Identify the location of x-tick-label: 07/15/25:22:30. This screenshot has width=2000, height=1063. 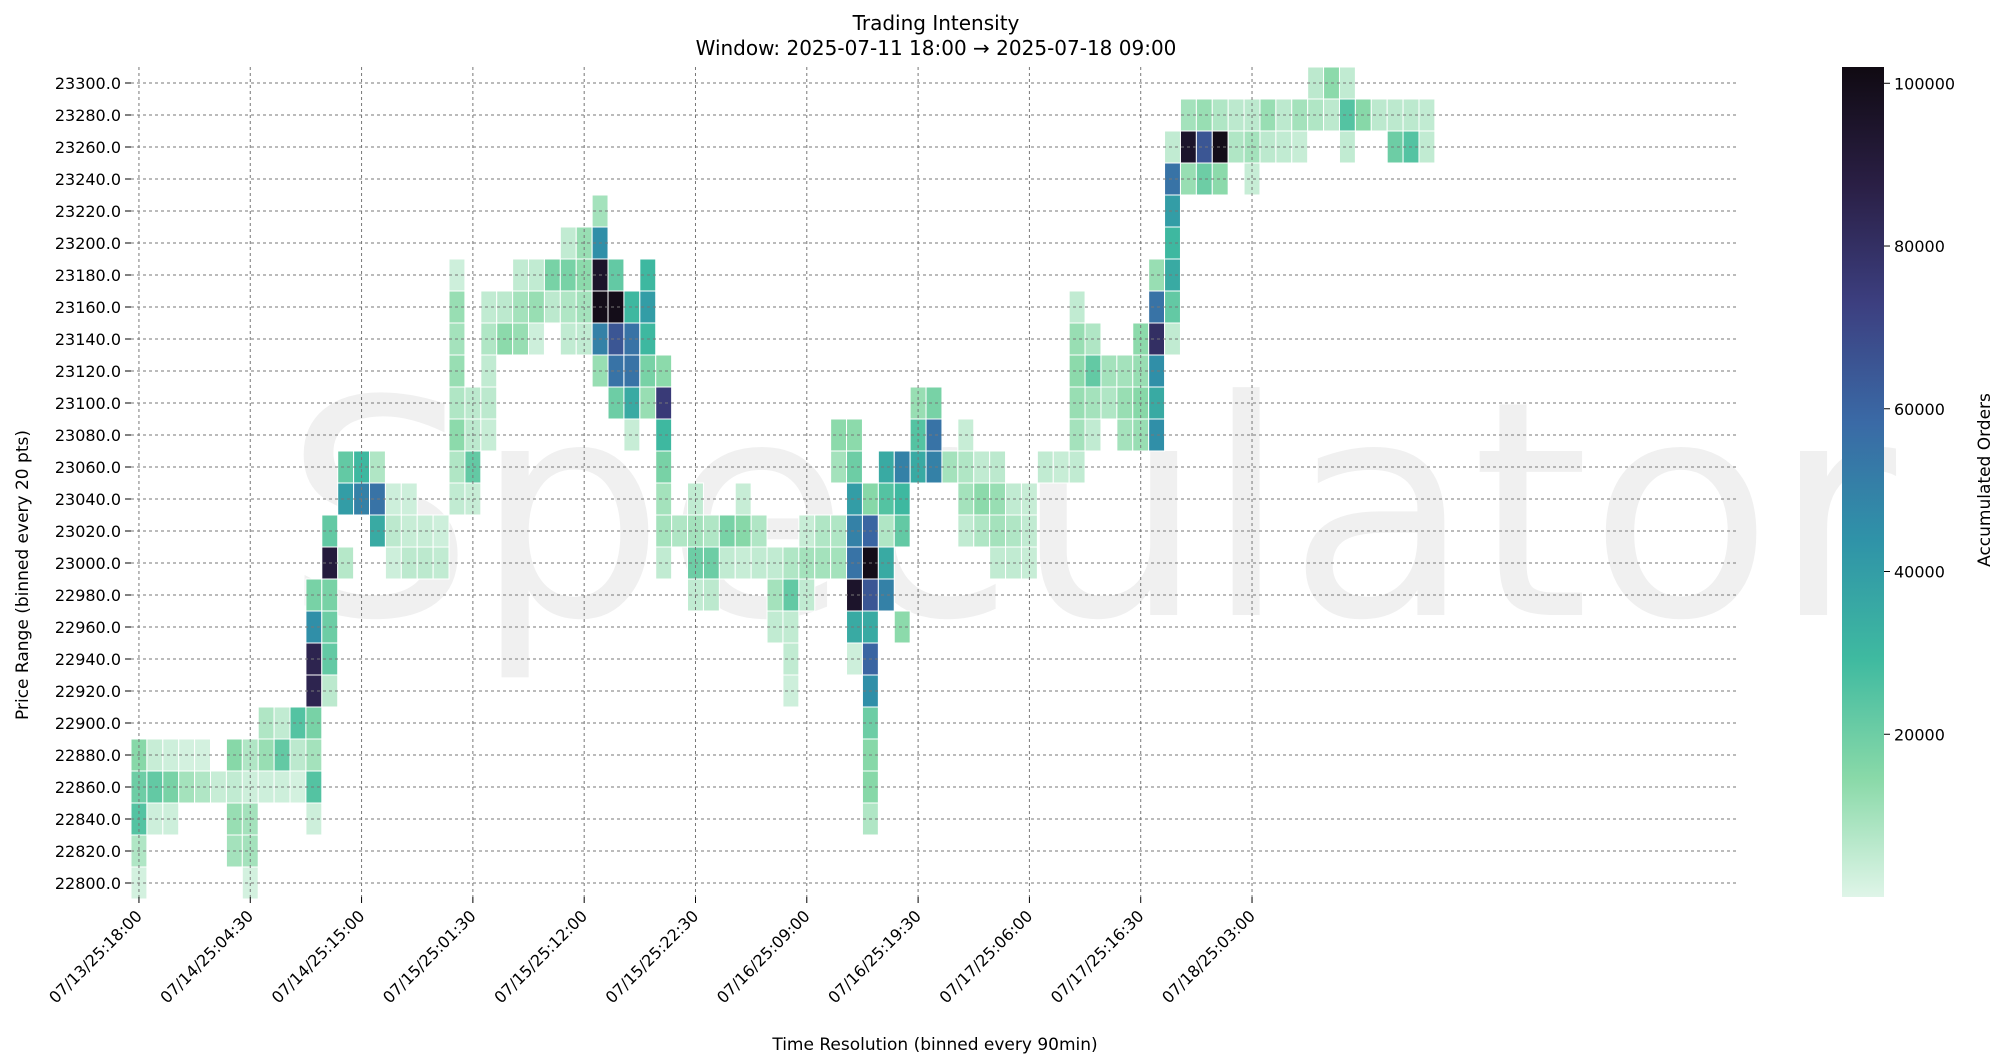
(652, 956).